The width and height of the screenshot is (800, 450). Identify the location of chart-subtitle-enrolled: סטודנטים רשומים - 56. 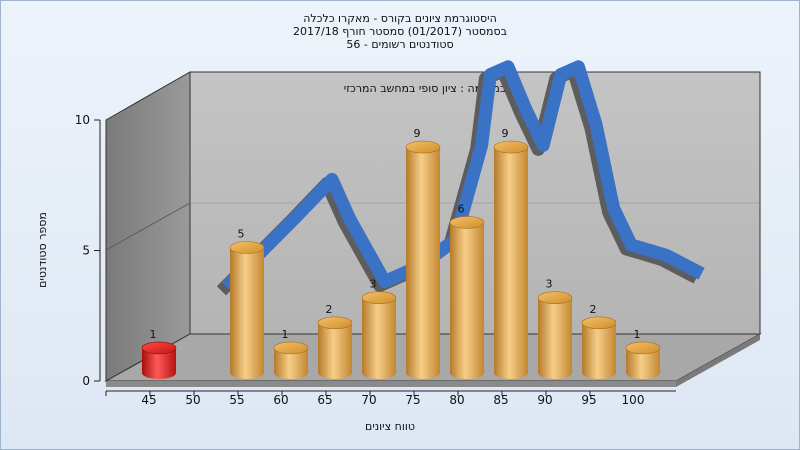
(400, 44).